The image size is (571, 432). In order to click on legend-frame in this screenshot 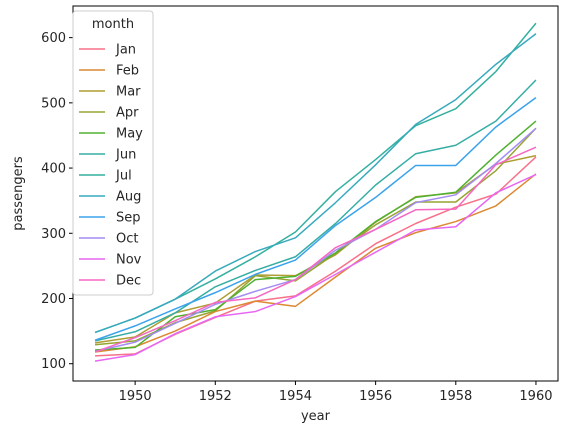, I will do `click(113, 153)`.